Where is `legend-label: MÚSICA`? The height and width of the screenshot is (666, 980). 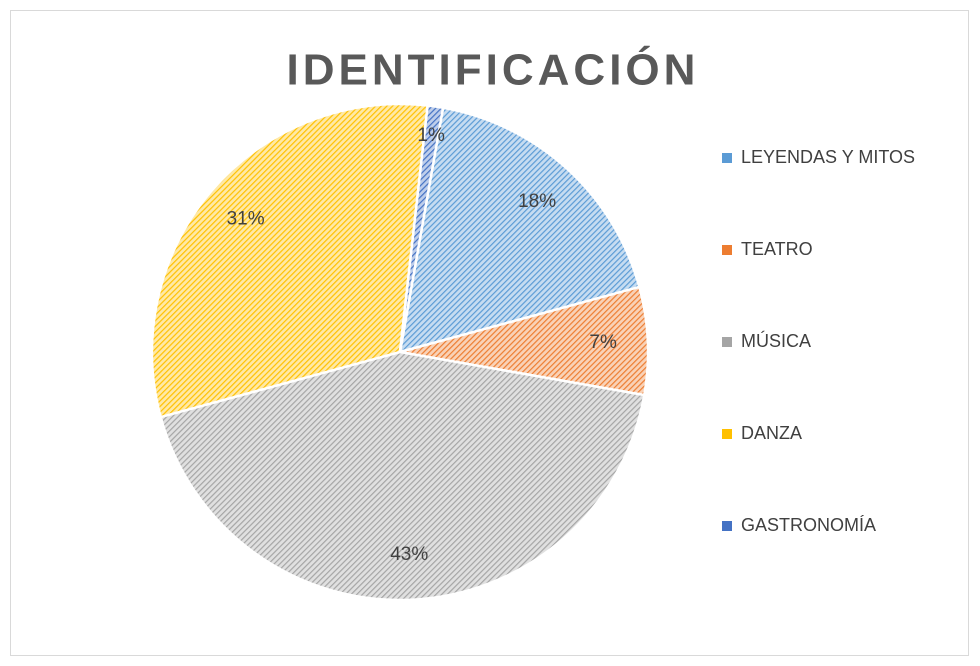 legend-label: MÚSICA is located at coordinates (776, 340).